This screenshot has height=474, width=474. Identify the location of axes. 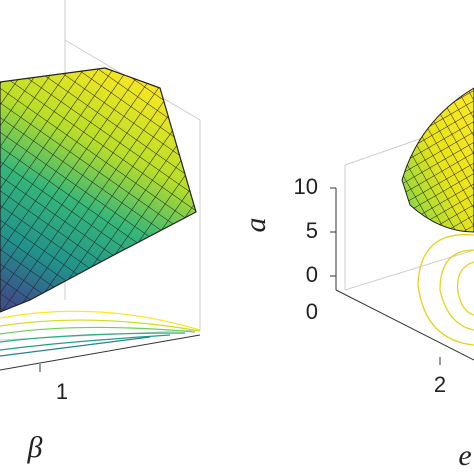
(402, 276).